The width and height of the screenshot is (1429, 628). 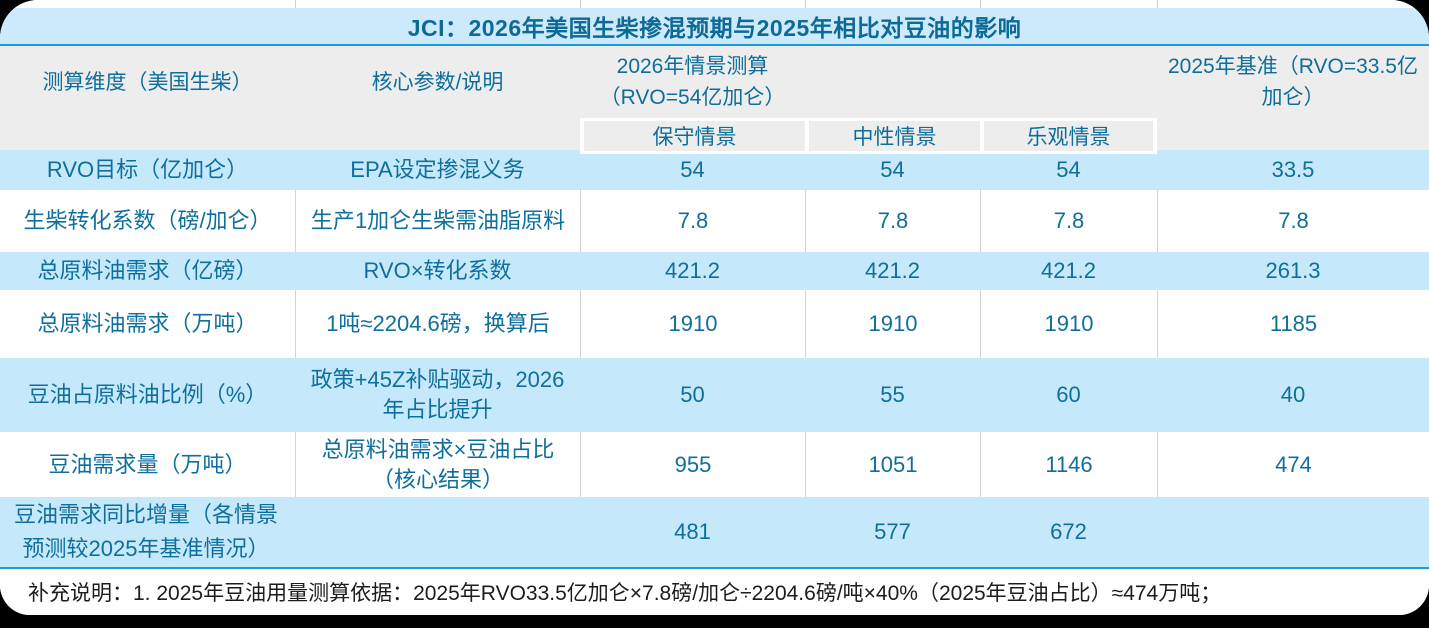 I want to click on value-baseline: 474, so click(x=1293, y=464).